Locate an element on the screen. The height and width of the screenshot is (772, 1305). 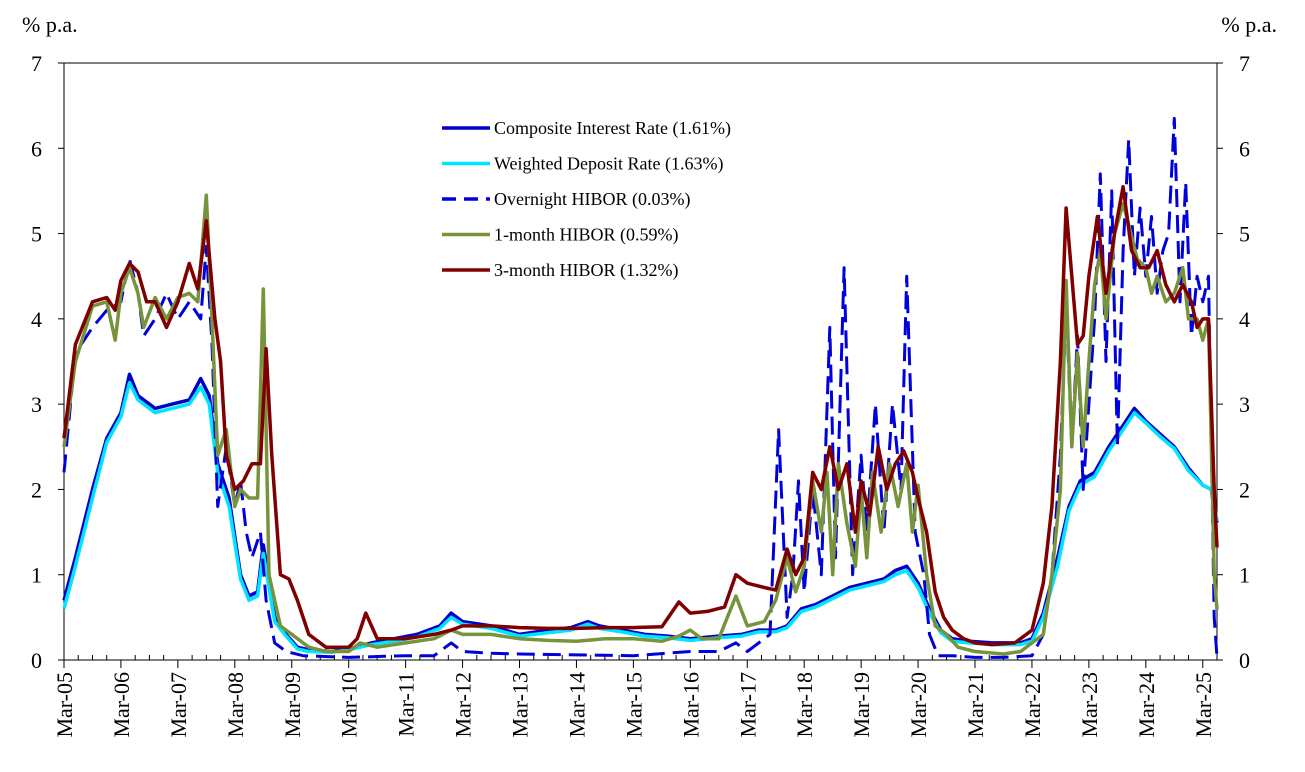
y-tick-label-left: 5 is located at coordinates (36, 234).